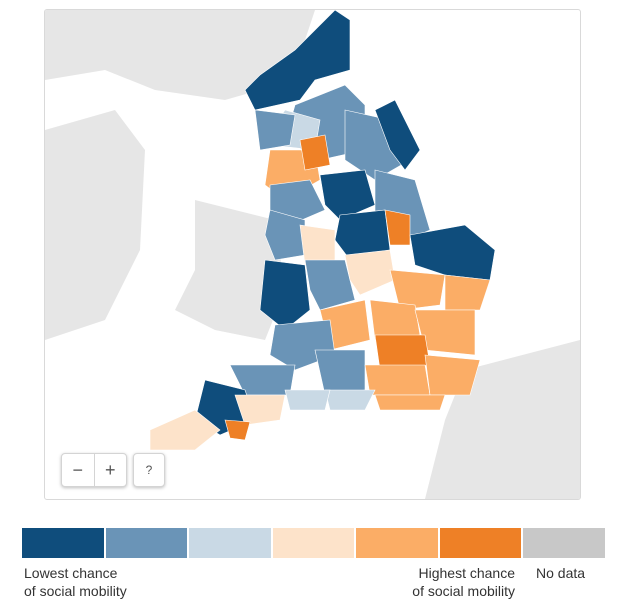  Describe the element at coordinates (452, 252) in the screenshot. I see `region-norfolk` at that location.